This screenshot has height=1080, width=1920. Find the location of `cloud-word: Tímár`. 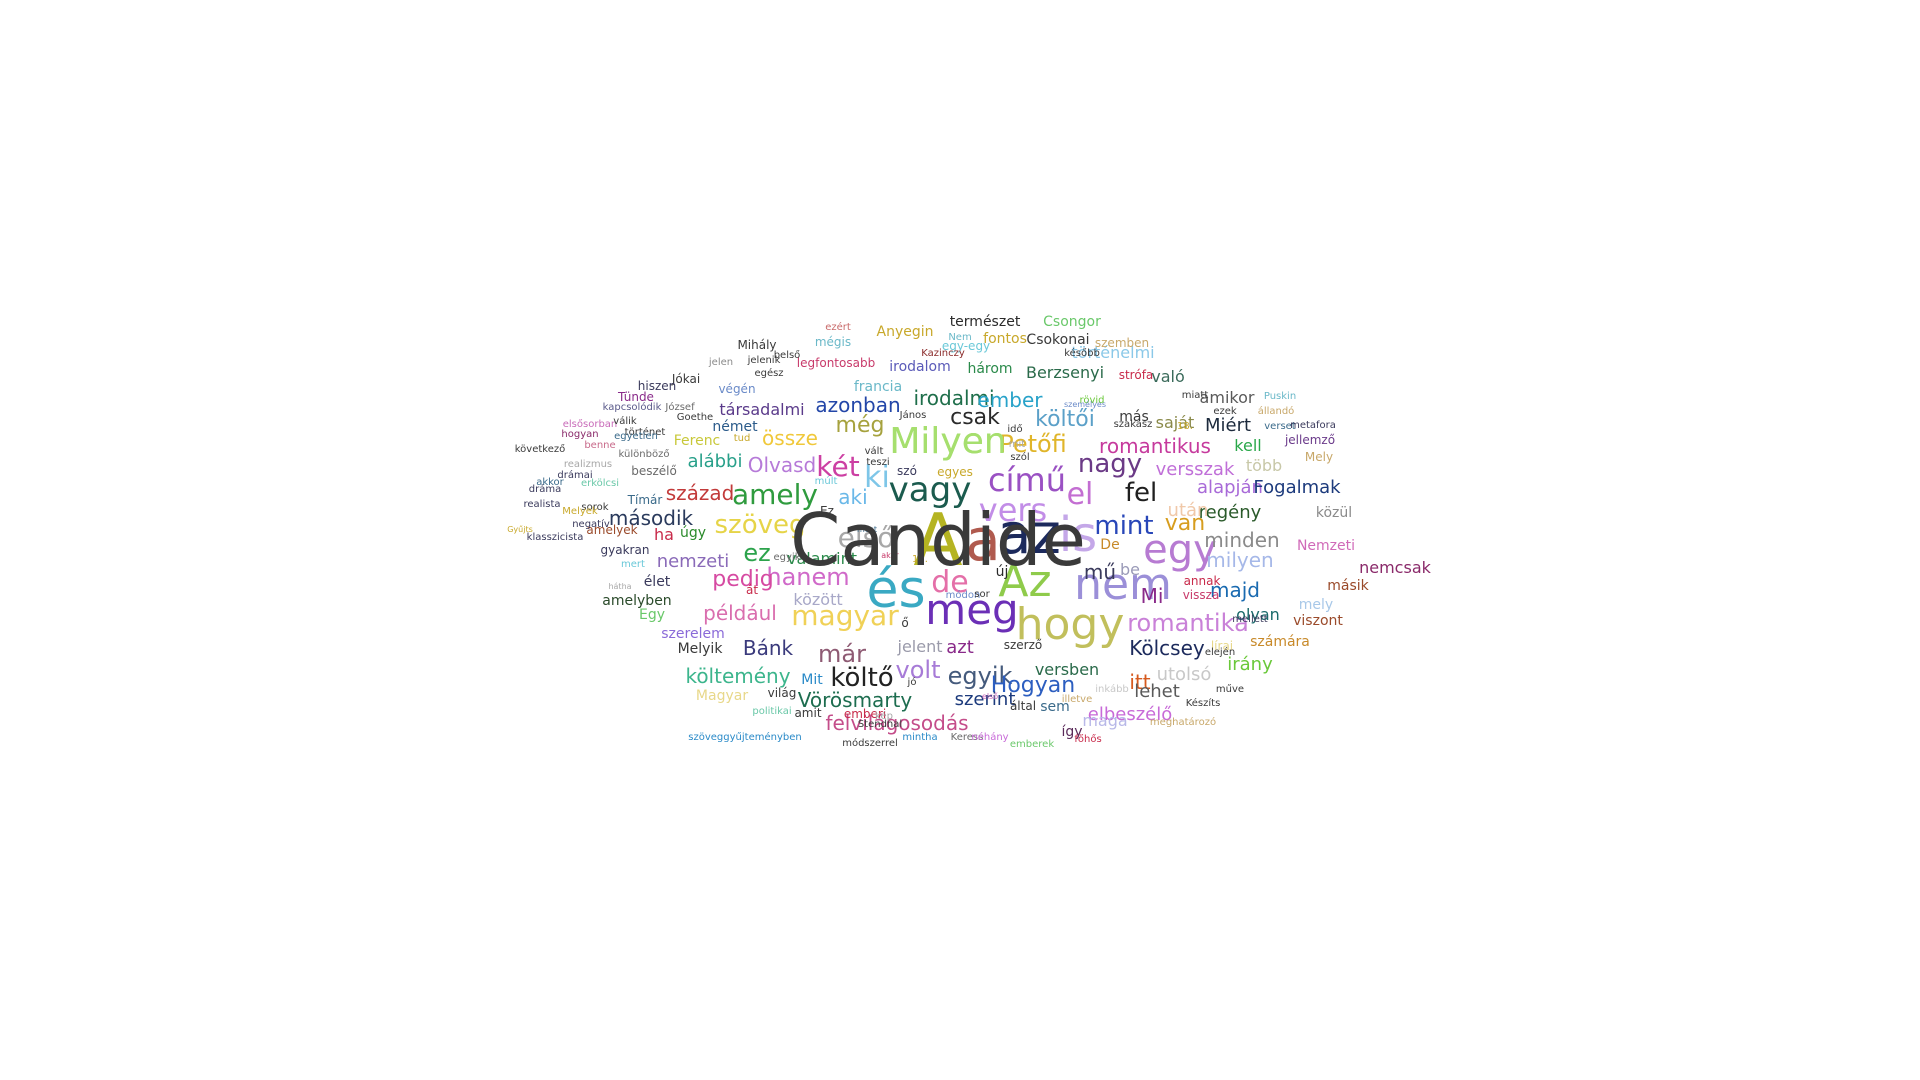

cloud-word: Tímár is located at coordinates (645, 500).